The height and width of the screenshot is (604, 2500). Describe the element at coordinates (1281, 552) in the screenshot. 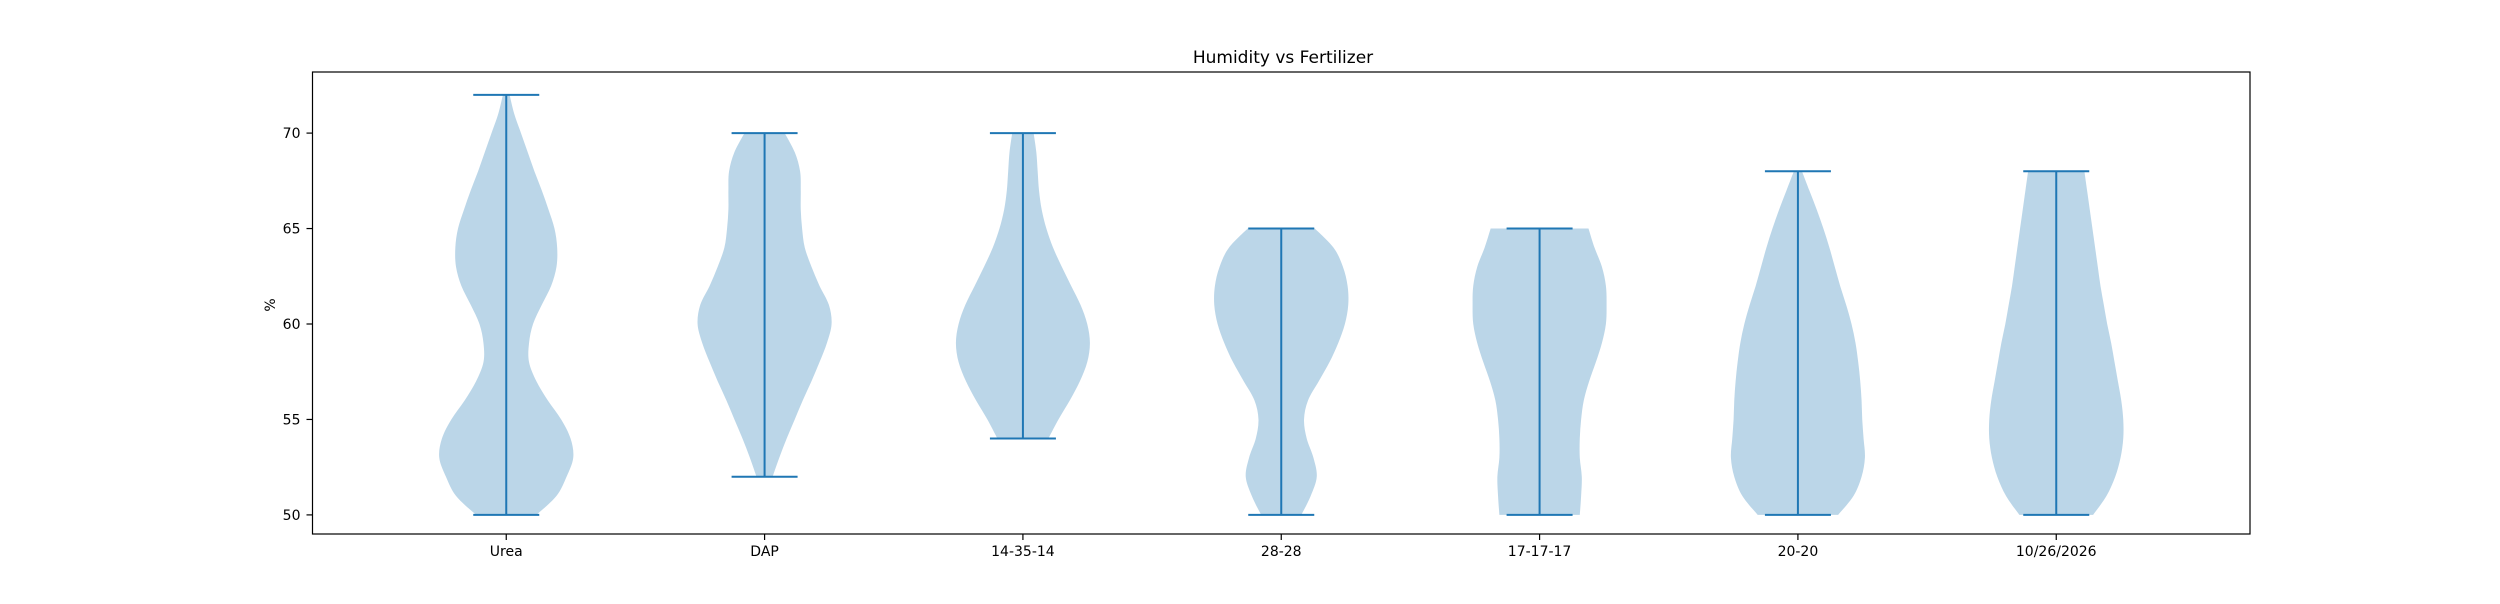

I see `x-tick-label: 28-28` at that location.